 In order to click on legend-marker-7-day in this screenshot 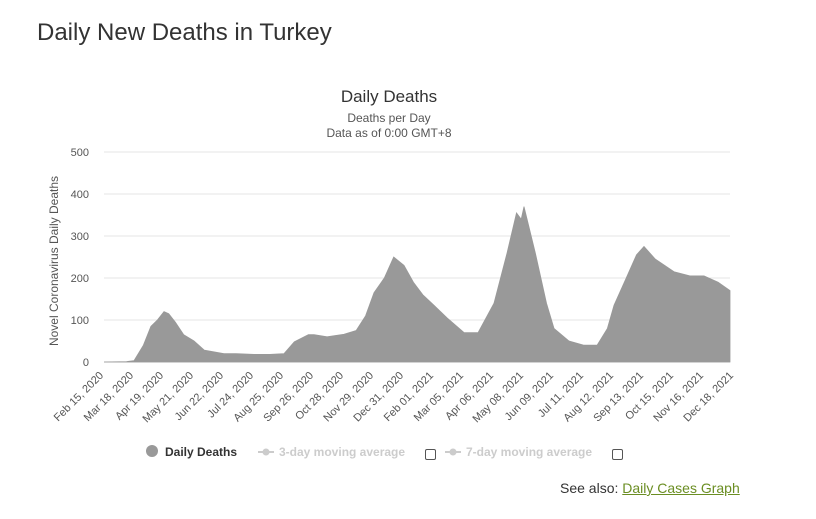, I will do `click(453, 452)`.